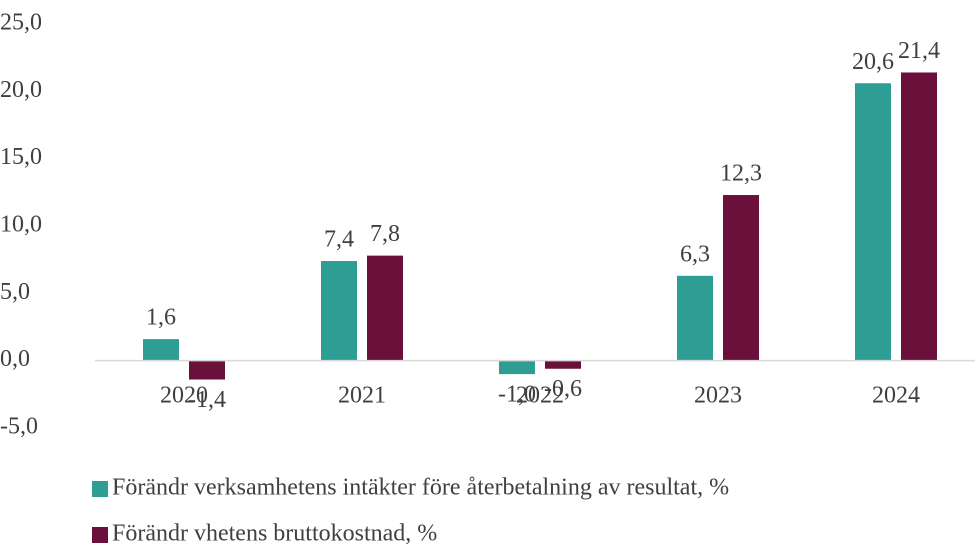  What do you see at coordinates (207, 400) in the screenshot?
I see `data-label: -1,4` at bounding box center [207, 400].